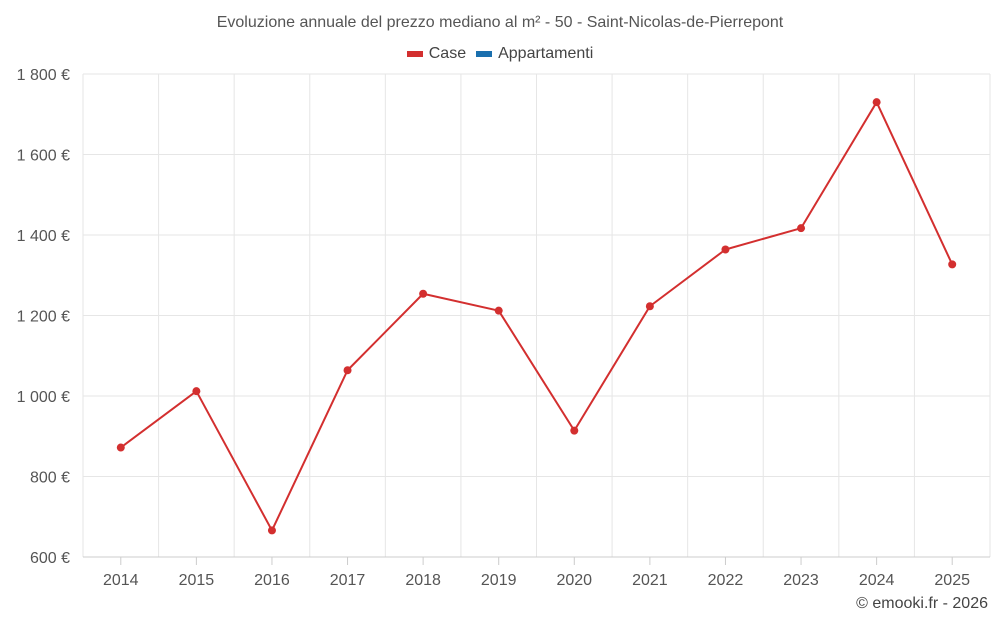 This screenshot has width=1000, height=625. Describe the element at coordinates (414, 54) in the screenshot. I see `legend-swatch-case` at that location.